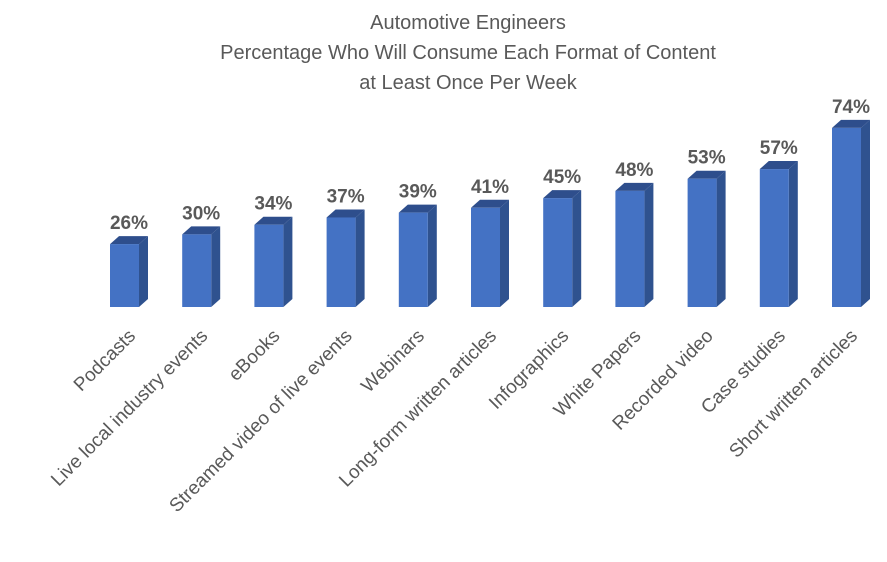  I want to click on bar-side-infographics, so click(577, 248).